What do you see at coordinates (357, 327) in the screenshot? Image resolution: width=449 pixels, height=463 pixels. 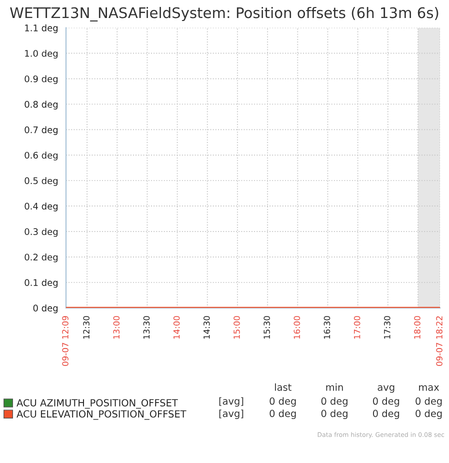 I see `x-tick-label: 17:00` at bounding box center [357, 327].